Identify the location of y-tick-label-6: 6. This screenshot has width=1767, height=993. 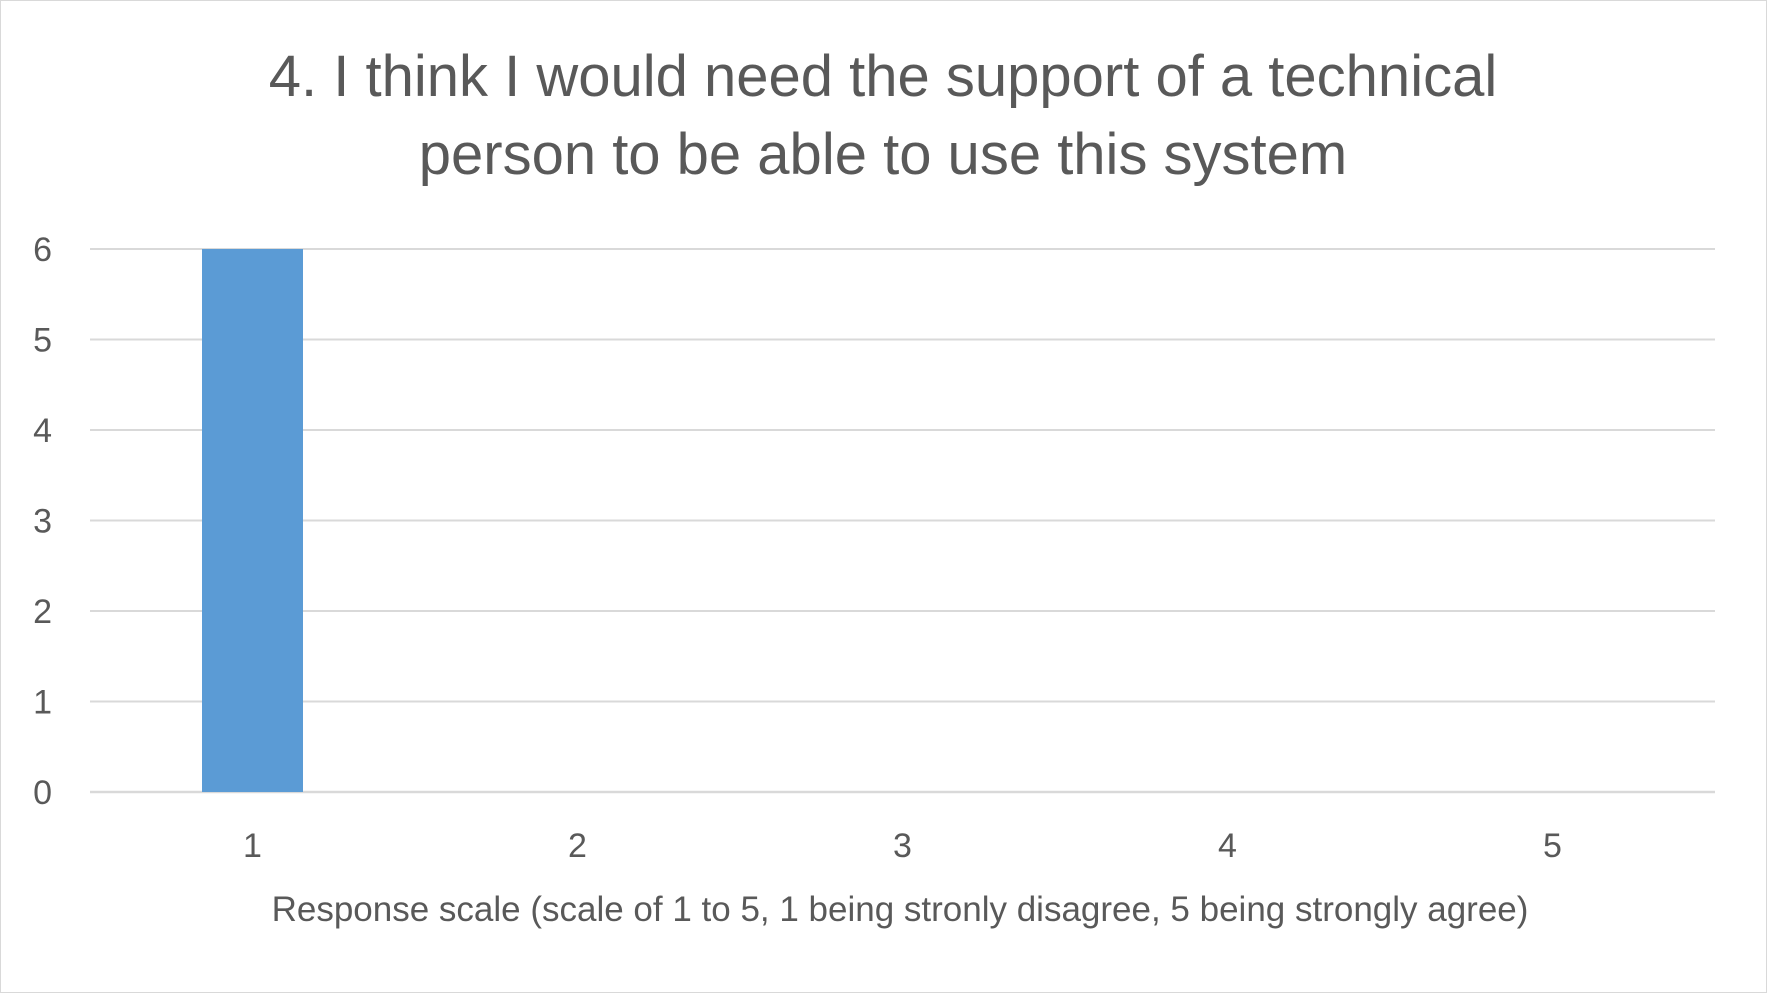
(42, 250).